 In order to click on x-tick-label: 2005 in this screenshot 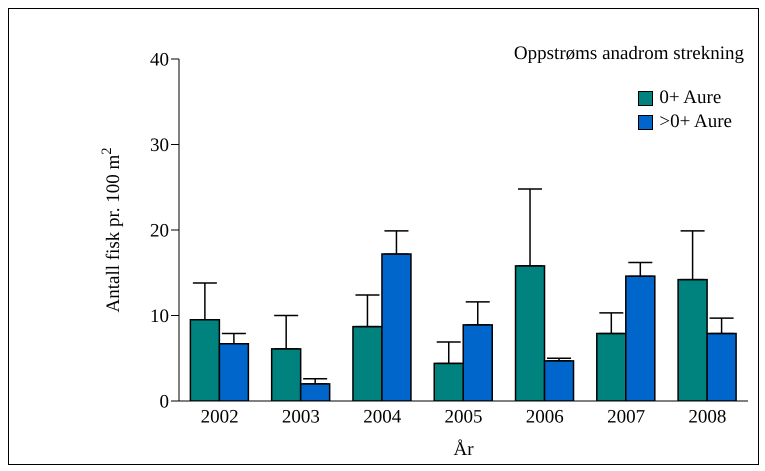, I will do `click(463, 417)`.